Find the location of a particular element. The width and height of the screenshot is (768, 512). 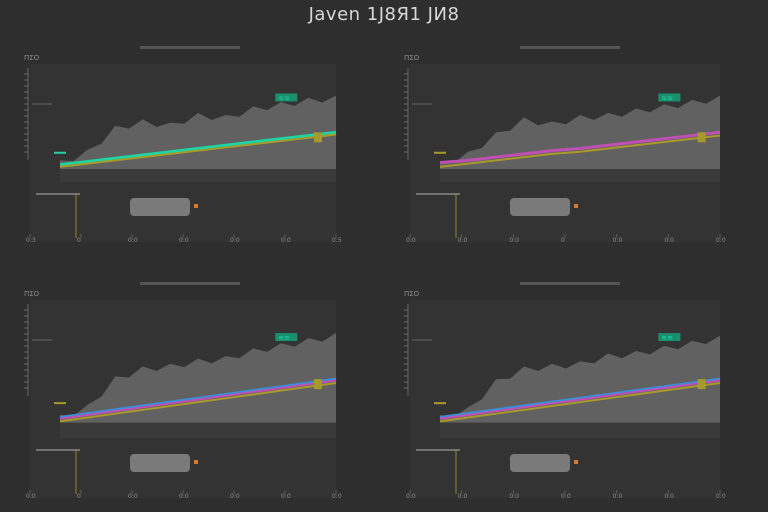

page-title: Javen 1J8Я1 JИ8 is located at coordinates (384, 14).